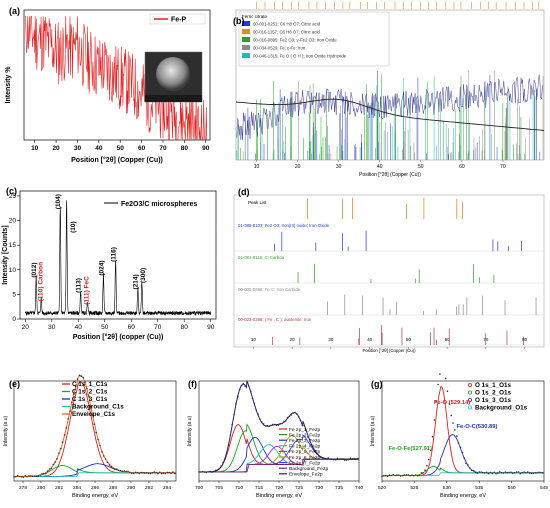  Describe the element at coordinates (493, 400) in the screenshot. I see `legend-item: O 1s_3_O1s` at that location.